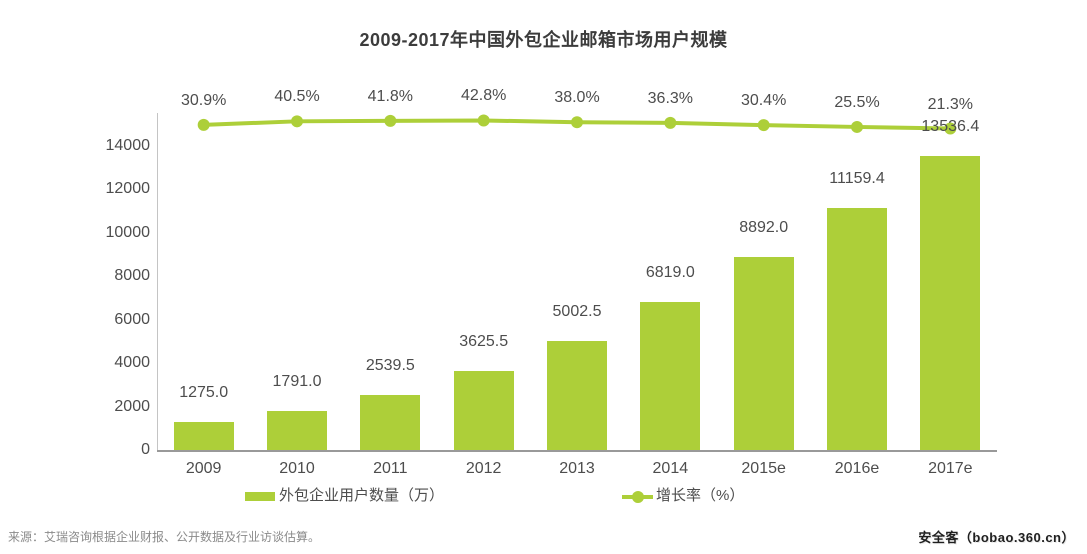  I want to click on bar-value-label: 2539.5, so click(390, 365).